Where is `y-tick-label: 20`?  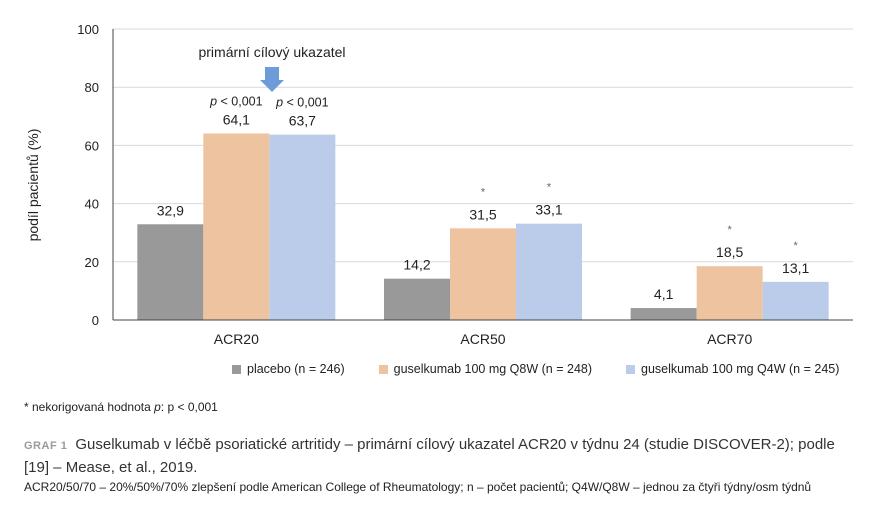 y-tick-label: 20 is located at coordinates (92, 262).